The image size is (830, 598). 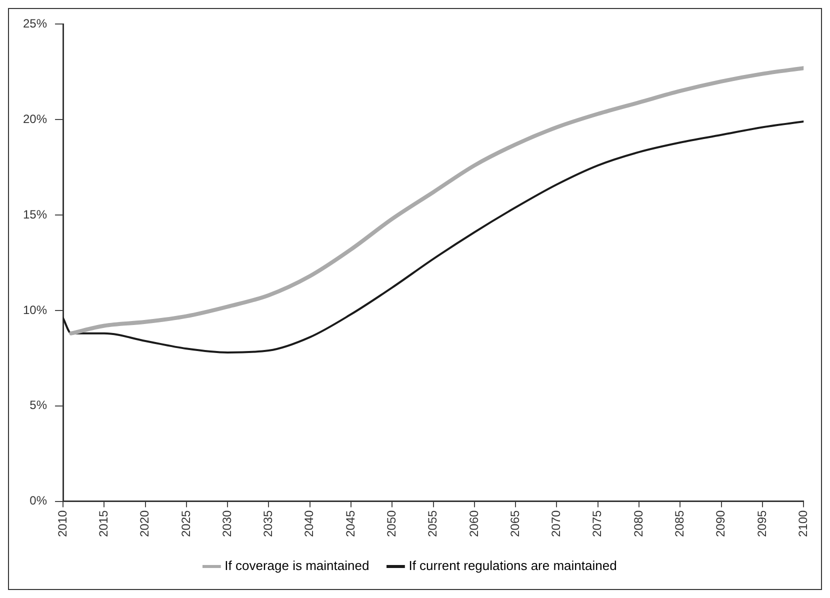 I want to click on y-tick-label: 10%, so click(x=35, y=309).